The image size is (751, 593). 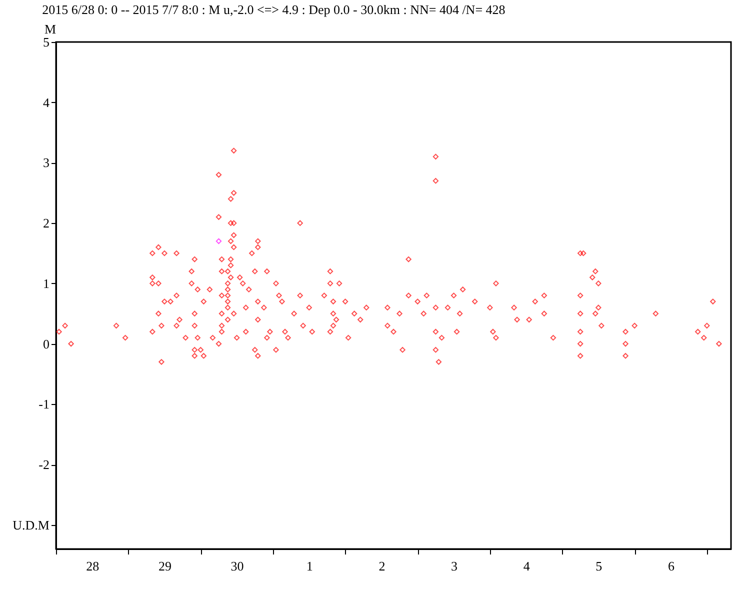 What do you see at coordinates (237, 566) in the screenshot?
I see `x-tick-label: 30` at bounding box center [237, 566].